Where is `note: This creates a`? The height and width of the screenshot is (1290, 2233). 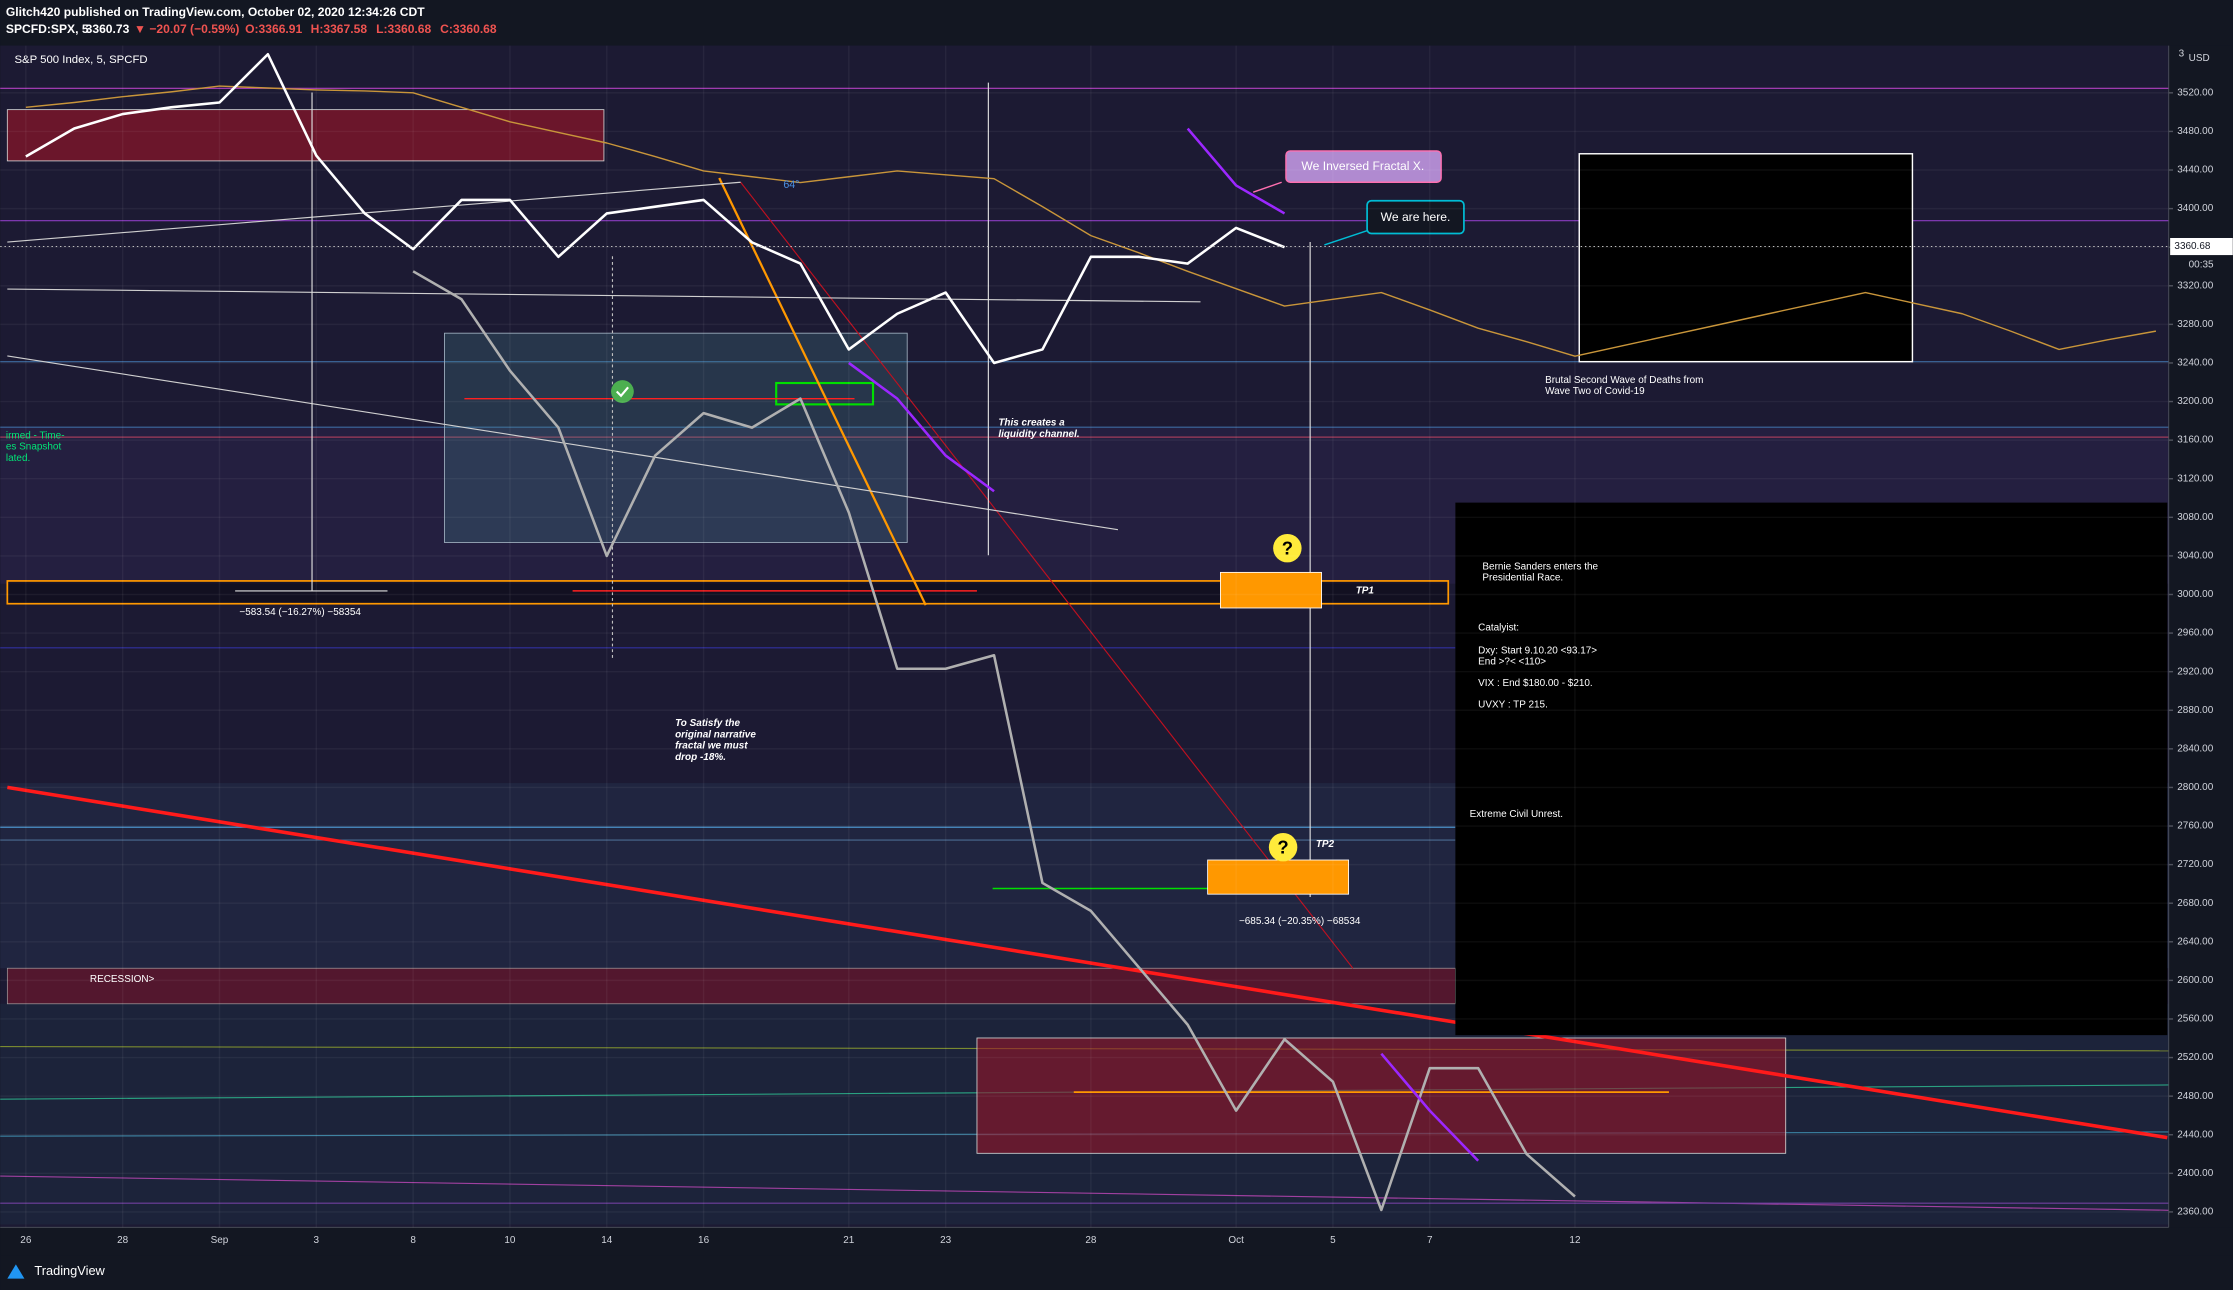
note: This creates a is located at coordinates (1031, 423).